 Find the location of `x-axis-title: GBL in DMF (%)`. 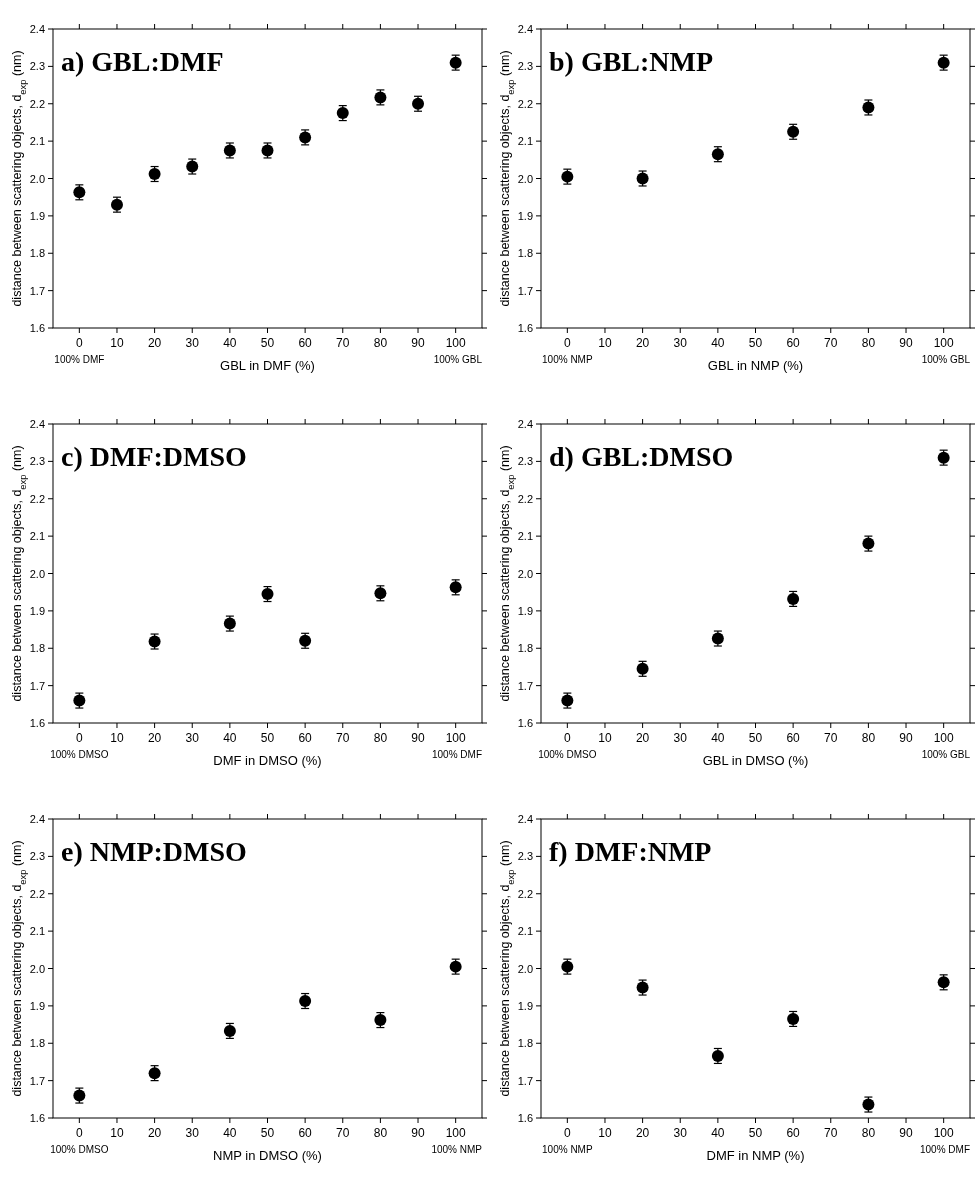

x-axis-title: GBL in DMF (%) is located at coordinates (267, 365).